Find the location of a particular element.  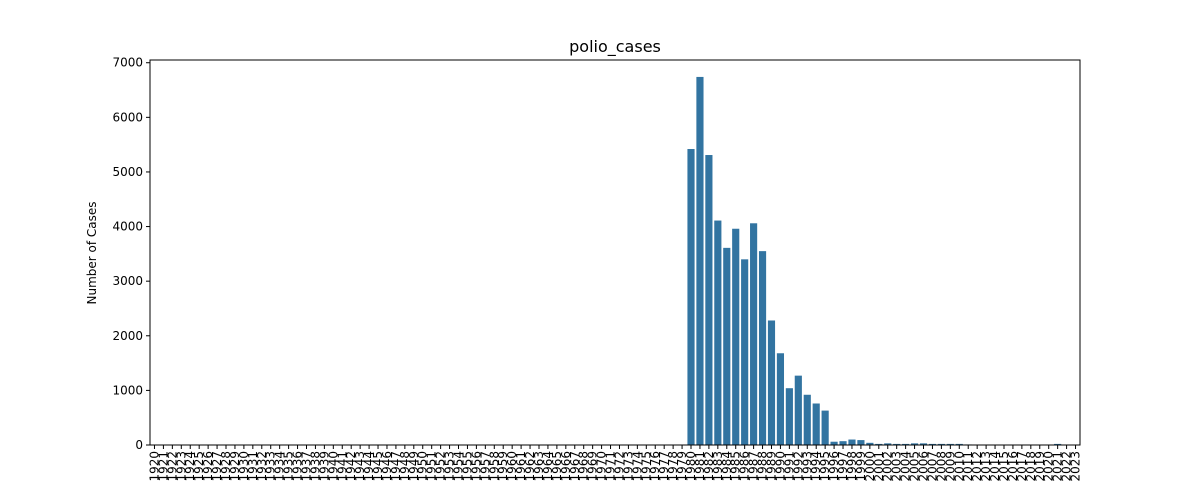

x-tick-label: 1955 is located at coordinates (467, 466).